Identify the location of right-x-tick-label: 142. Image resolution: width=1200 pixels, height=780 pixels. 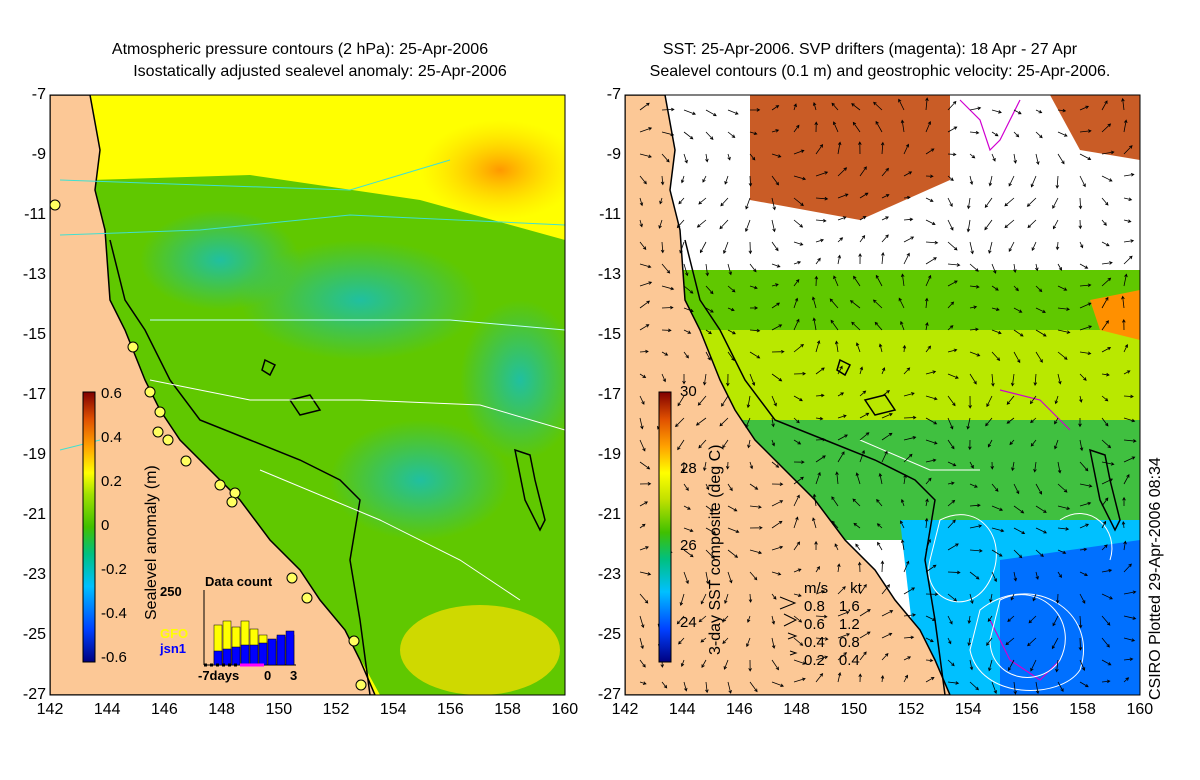
(625, 709).